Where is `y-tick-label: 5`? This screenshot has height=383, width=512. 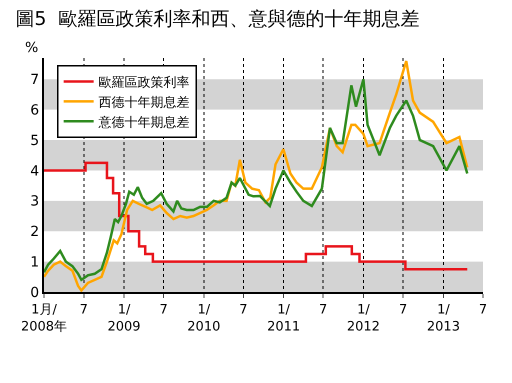
y-tick-label: 5 is located at coordinates (35, 140).